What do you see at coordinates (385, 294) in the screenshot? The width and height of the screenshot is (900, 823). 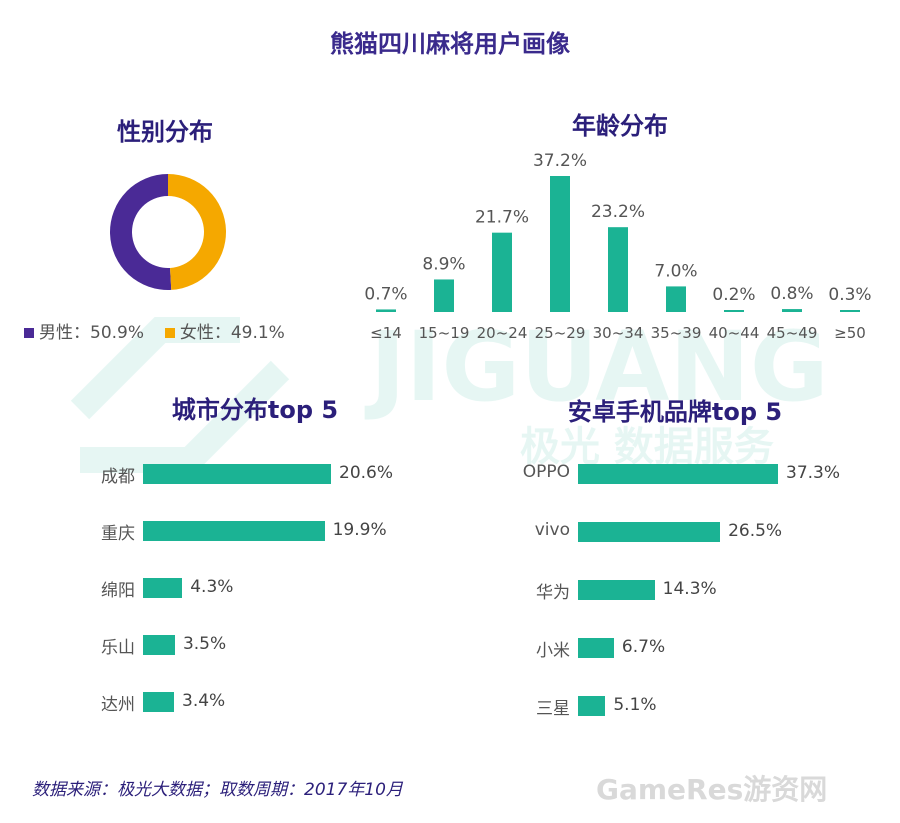 I see `age-bar-value: 0.7%` at bounding box center [385, 294].